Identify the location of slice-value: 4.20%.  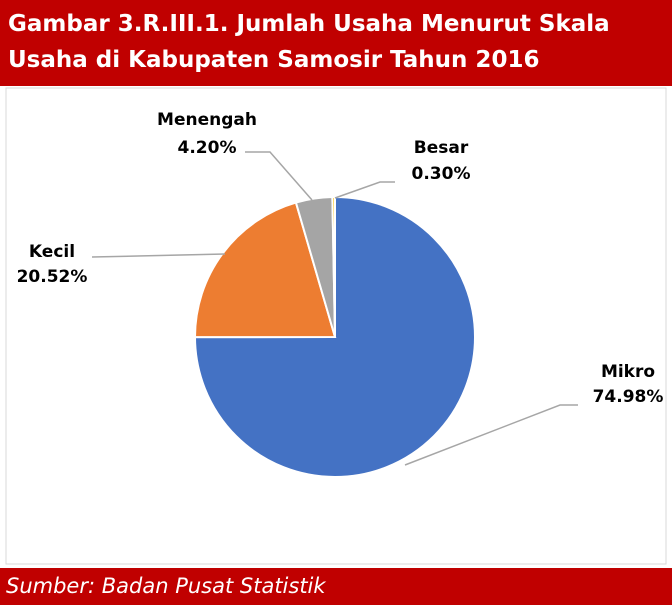
(207, 148).